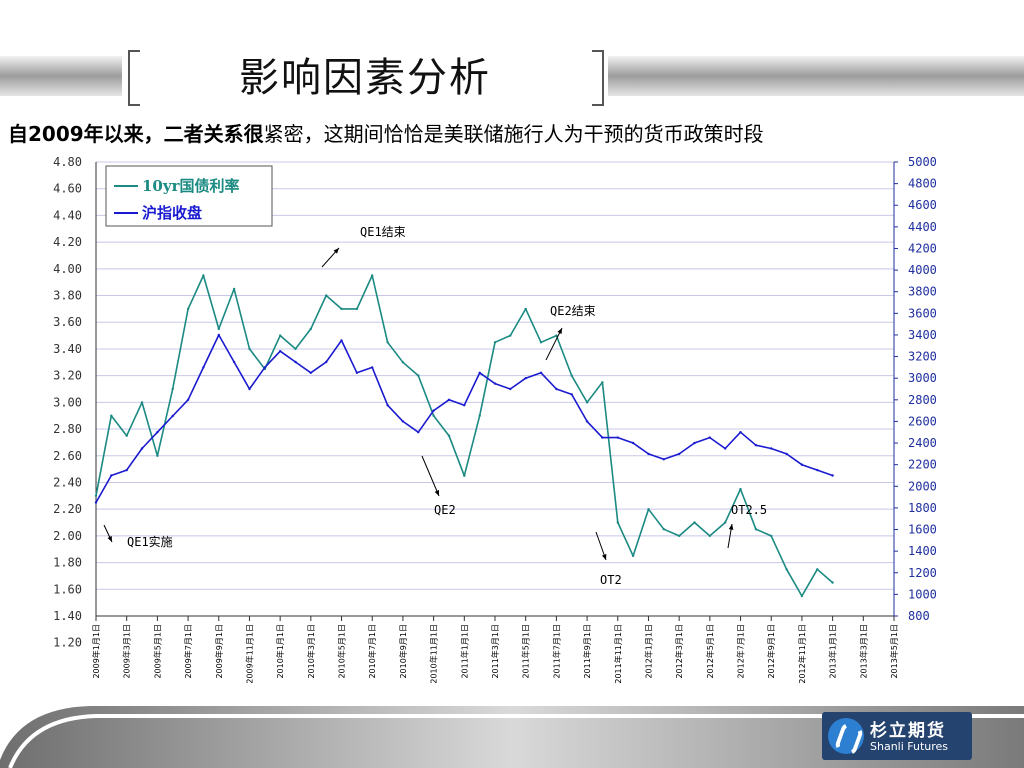  I want to click on y-right-tick-label: 1600, so click(922, 530).